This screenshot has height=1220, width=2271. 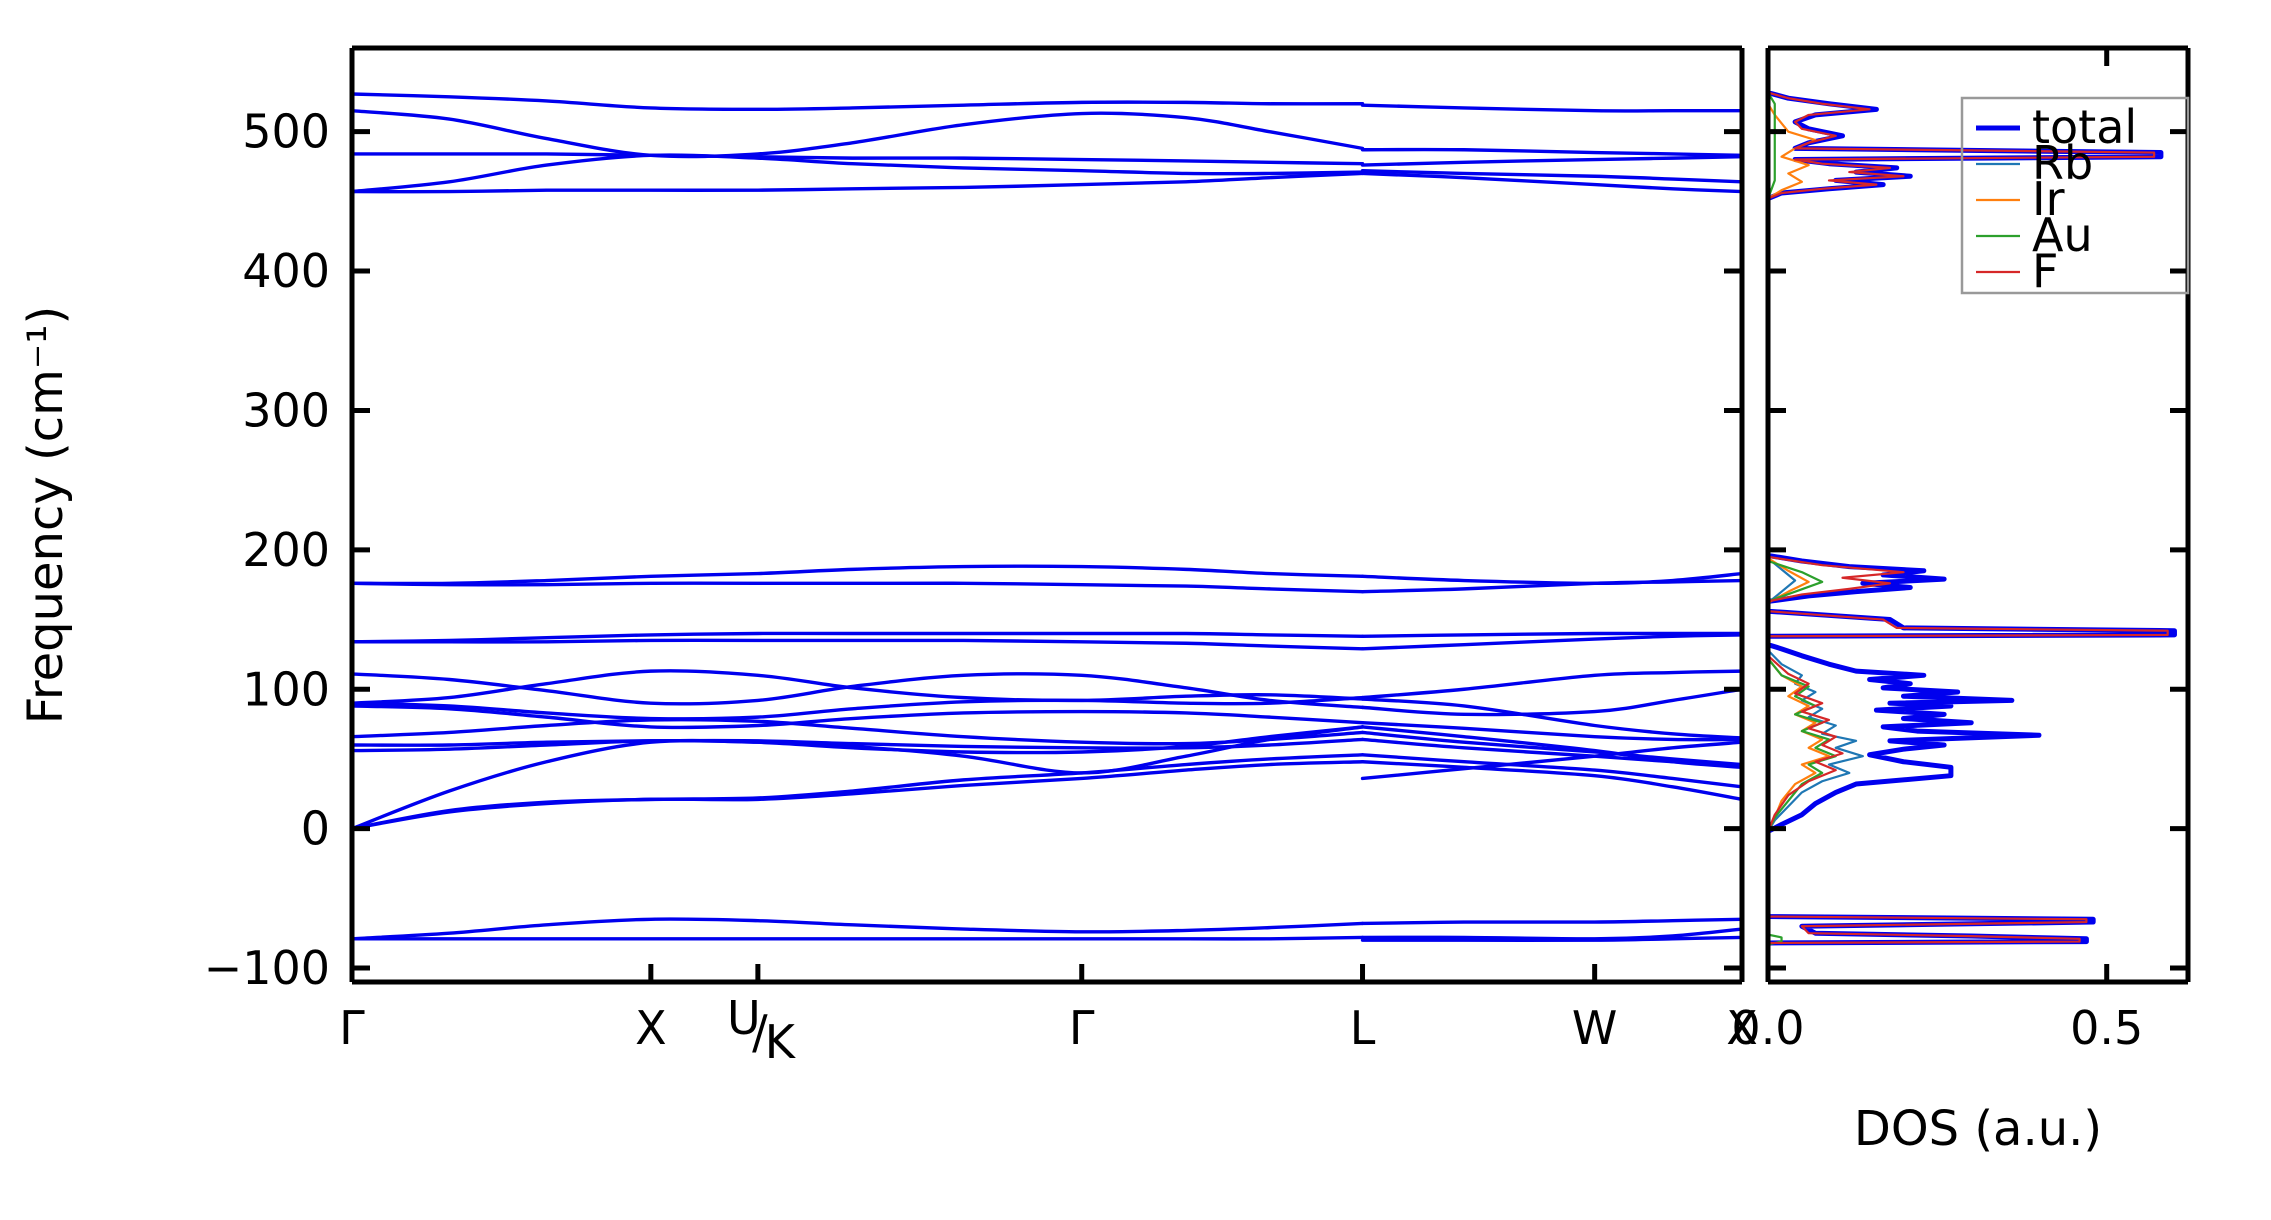 What do you see at coordinates (1594, 1028) in the screenshot?
I see `band-x-tick-label: W` at bounding box center [1594, 1028].